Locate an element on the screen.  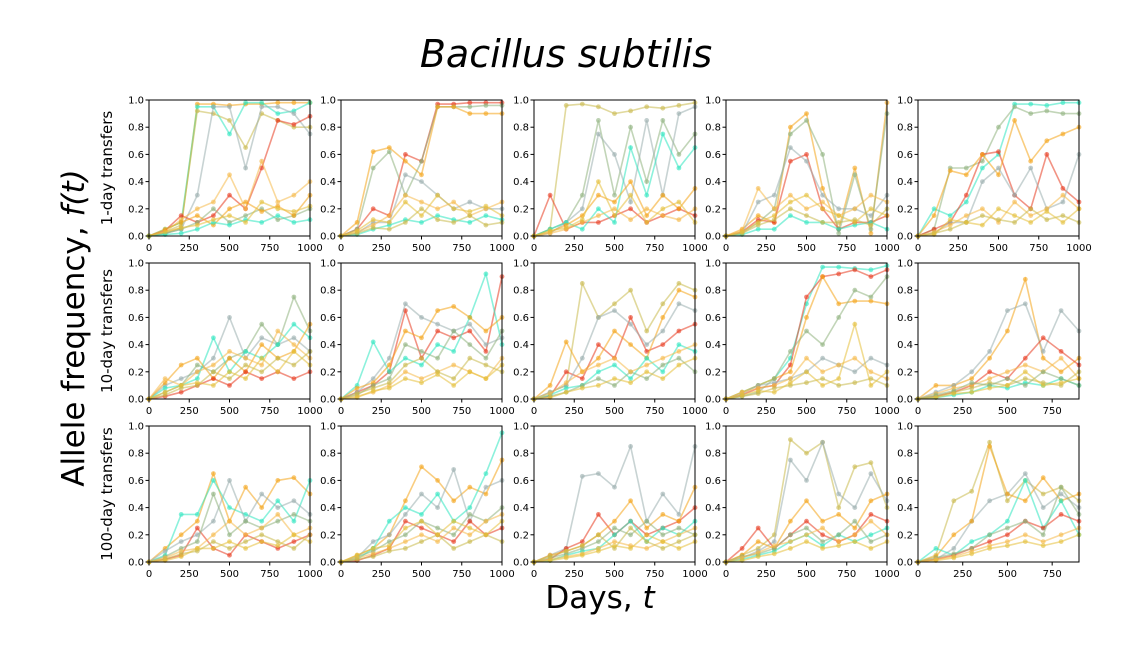
x-tick-label: 250 is located at coordinates (962, 411).